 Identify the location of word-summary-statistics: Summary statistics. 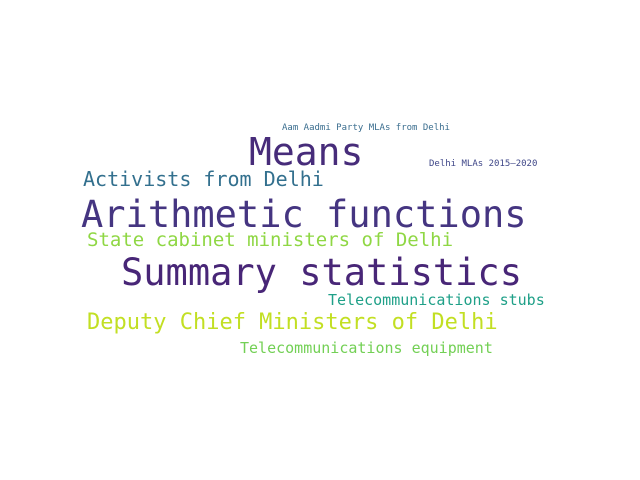
(321, 272).